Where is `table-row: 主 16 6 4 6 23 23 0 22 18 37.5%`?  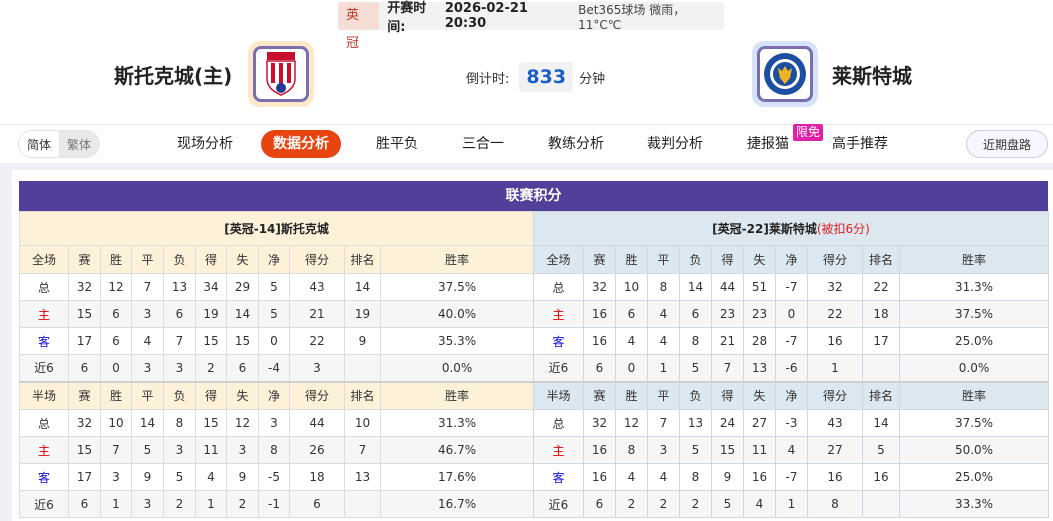 table-row: 主 16 6 4 6 23 23 0 22 18 37.5% is located at coordinates (791, 314).